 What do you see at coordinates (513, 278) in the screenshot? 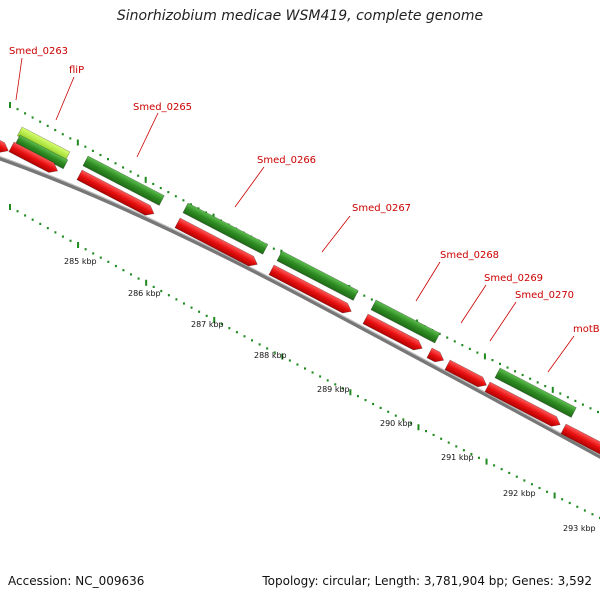
I see `gene-label-smed-0269: Smed_0269` at bounding box center [513, 278].